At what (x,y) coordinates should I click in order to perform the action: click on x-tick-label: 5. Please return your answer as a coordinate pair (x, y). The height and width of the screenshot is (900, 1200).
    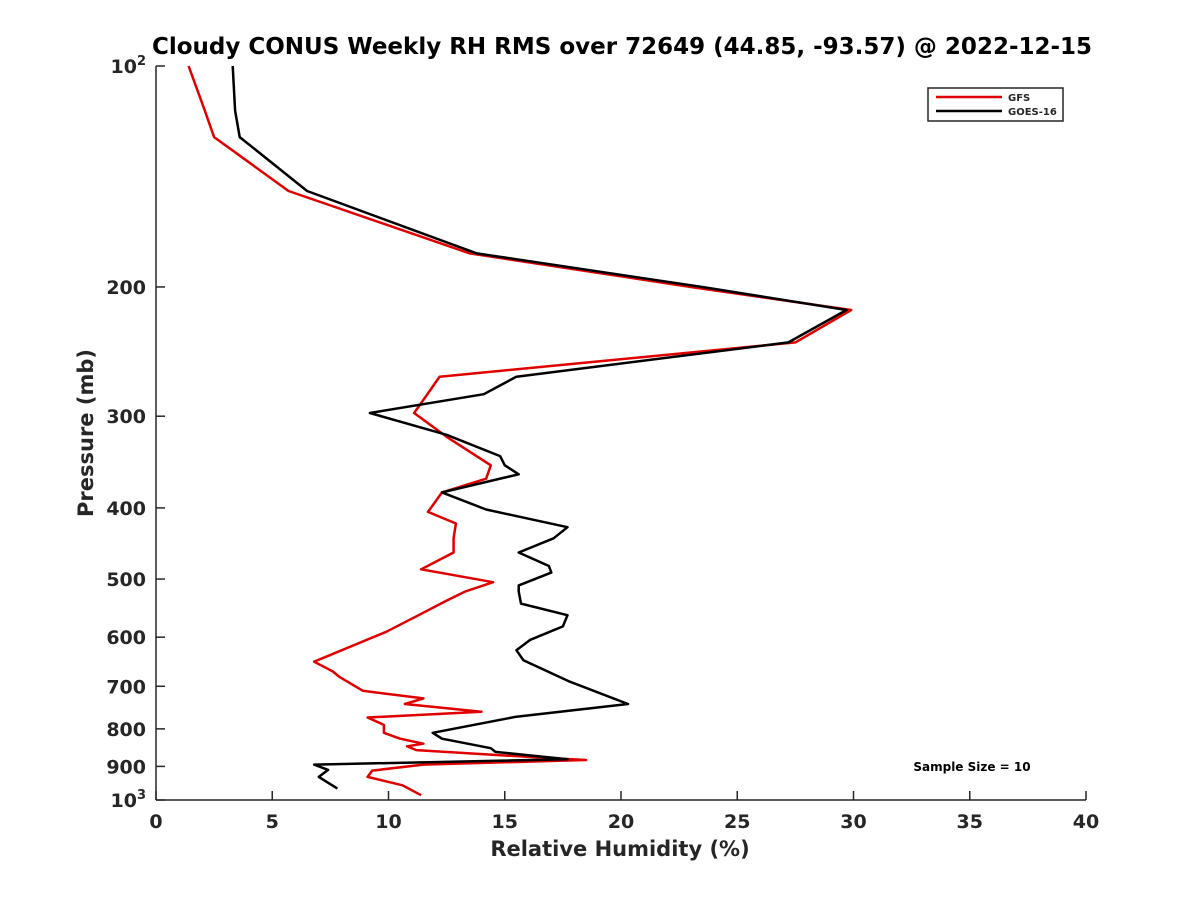
    Looking at the image, I should click on (272, 822).